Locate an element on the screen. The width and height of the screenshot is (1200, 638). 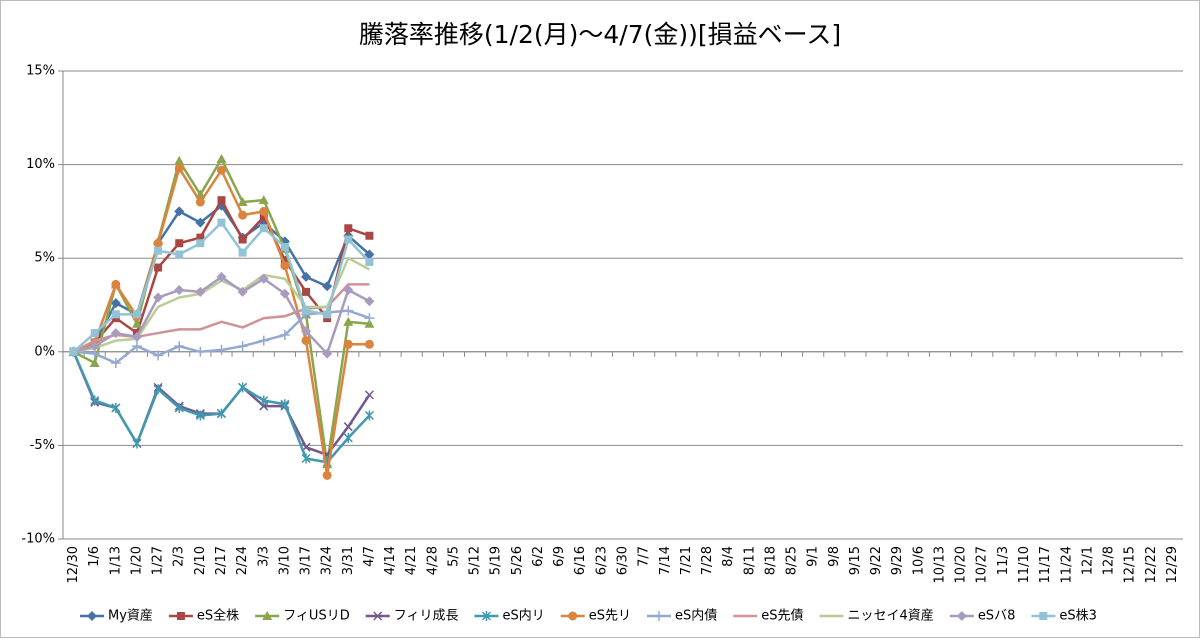
x-tick-label: 9/8 is located at coordinates (834, 556).